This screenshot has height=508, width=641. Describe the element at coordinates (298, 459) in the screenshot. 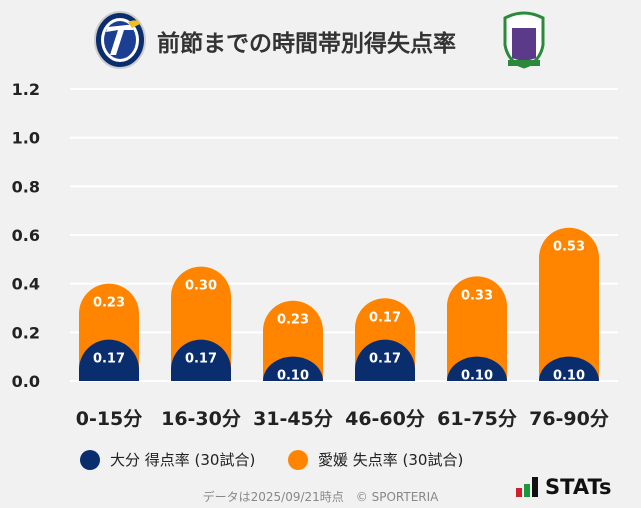

I see `legend-swatch-ehime` at that location.